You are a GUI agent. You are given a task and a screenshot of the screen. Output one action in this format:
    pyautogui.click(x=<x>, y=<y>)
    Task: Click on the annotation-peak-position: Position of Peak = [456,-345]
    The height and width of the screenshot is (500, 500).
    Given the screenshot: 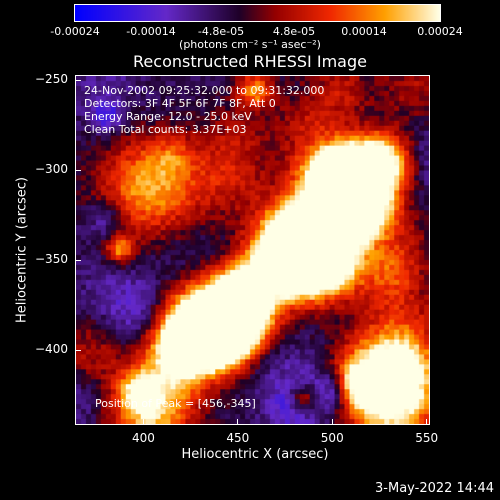 What is the action you would take?
    pyautogui.click(x=175, y=403)
    